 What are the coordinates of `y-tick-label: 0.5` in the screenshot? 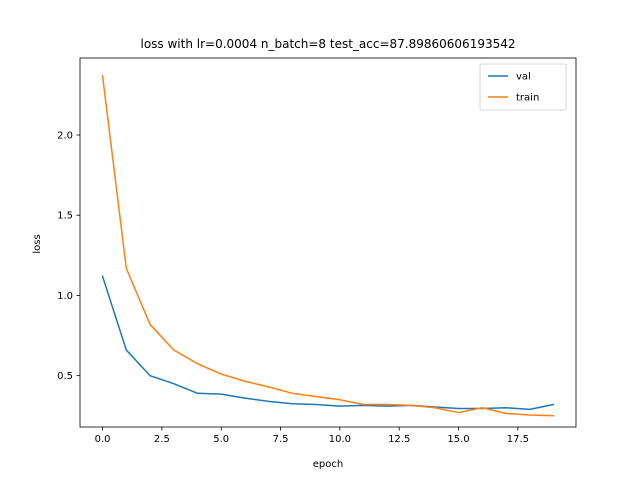 It's located at (65, 376).